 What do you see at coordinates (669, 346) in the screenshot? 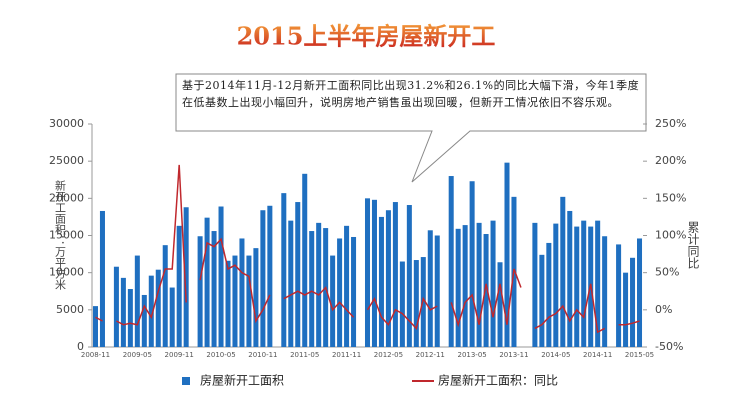
I see `y2-tick-label: -50%` at bounding box center [669, 346].